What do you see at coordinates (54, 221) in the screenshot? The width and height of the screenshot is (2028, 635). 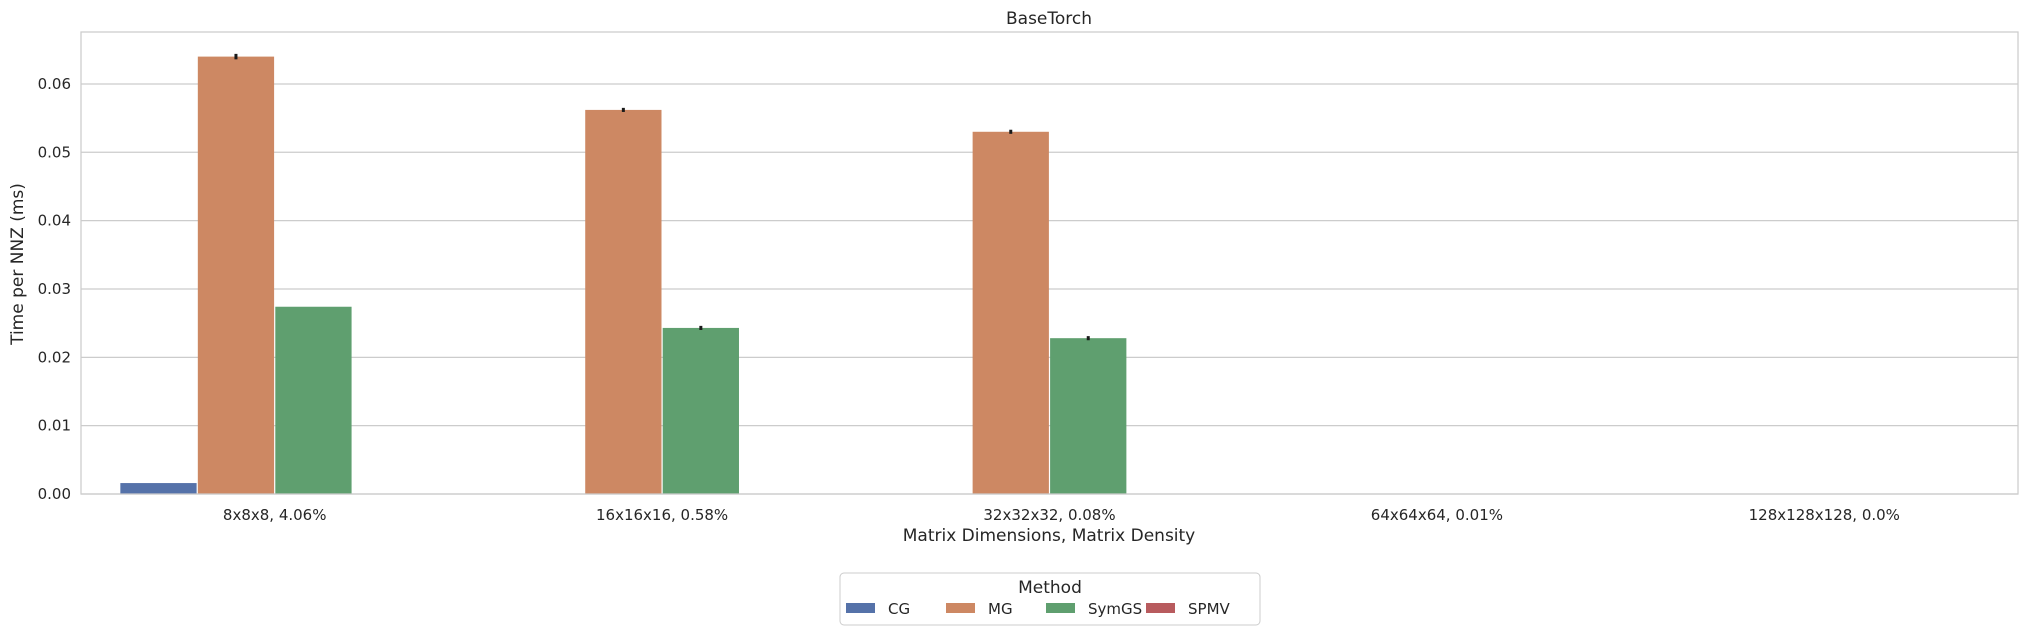 I see `y-tick-label: 0.04` at bounding box center [54, 221].